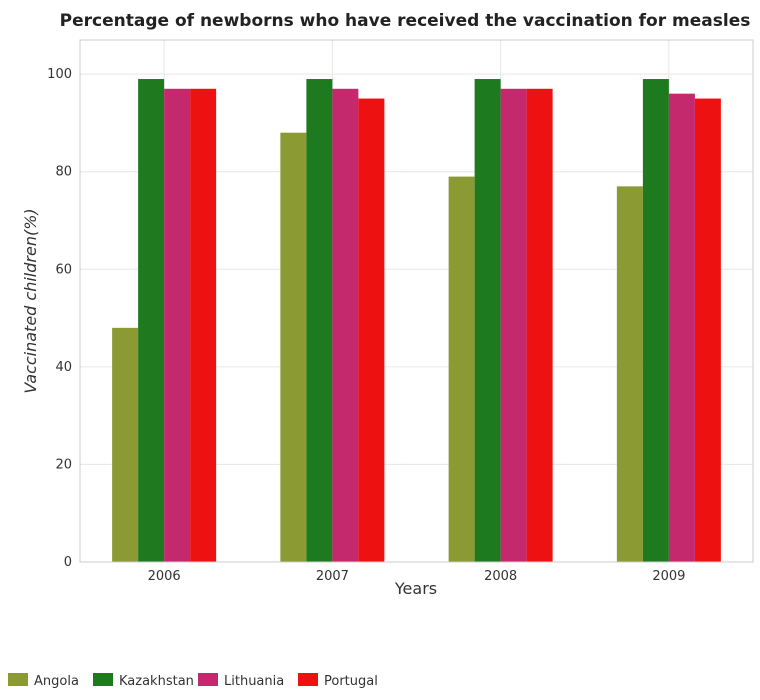  What do you see at coordinates (63, 367) in the screenshot?
I see `y-tick-label: 40` at bounding box center [63, 367].